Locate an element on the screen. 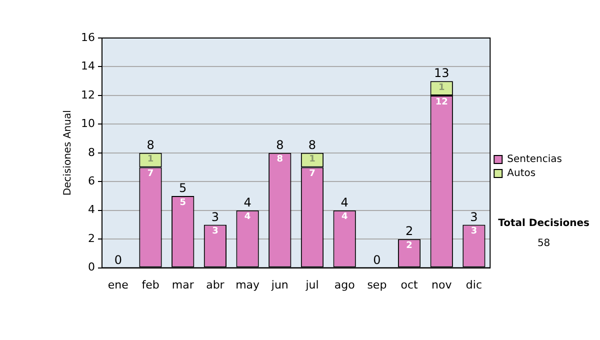 The height and width of the screenshot is (340, 600). y-tick-label: 4 is located at coordinates (91, 209).